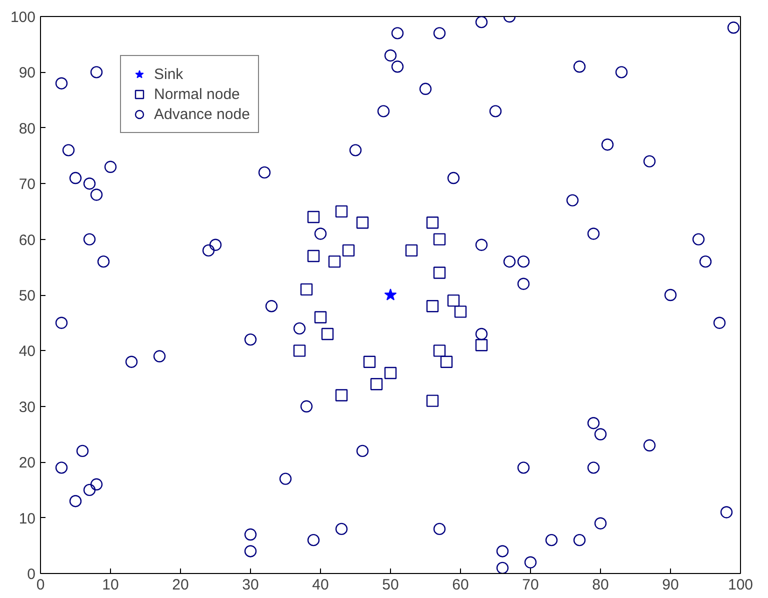  Describe the element at coordinates (197, 94) in the screenshot. I see `legend-label: Normal node` at that location.